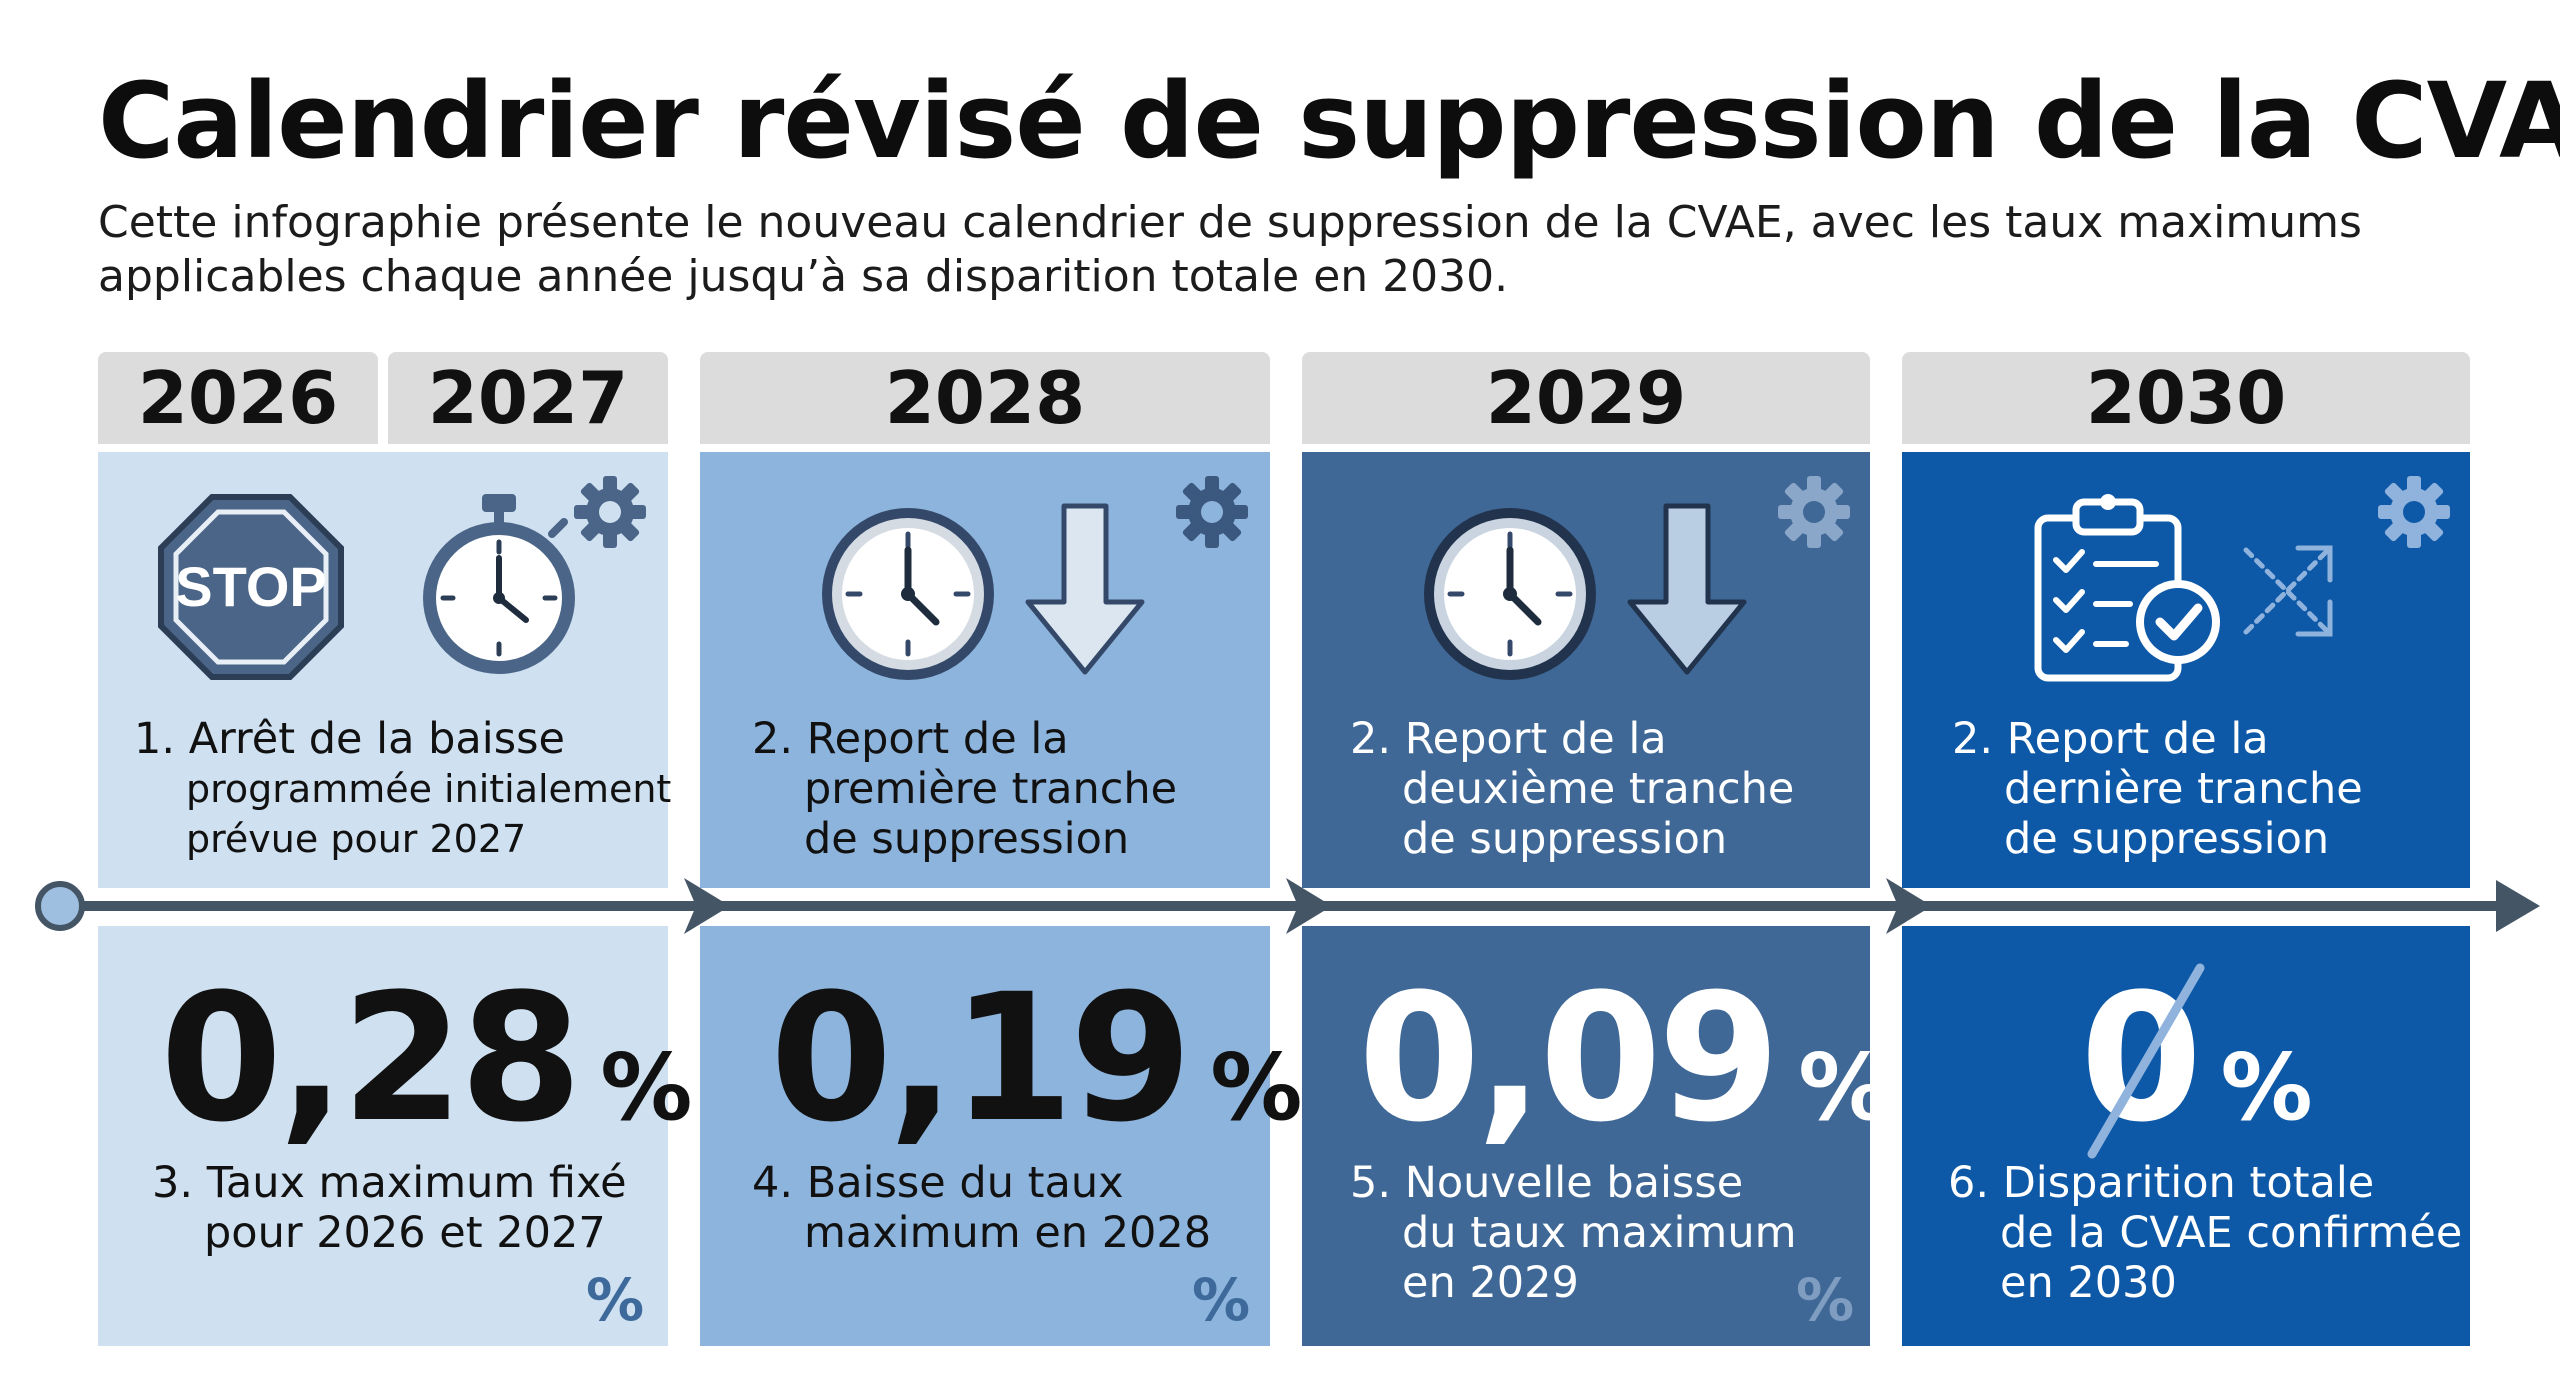 This screenshot has width=2560, height=1396. I want to click on timeline-arrowhead, so click(2518, 906).